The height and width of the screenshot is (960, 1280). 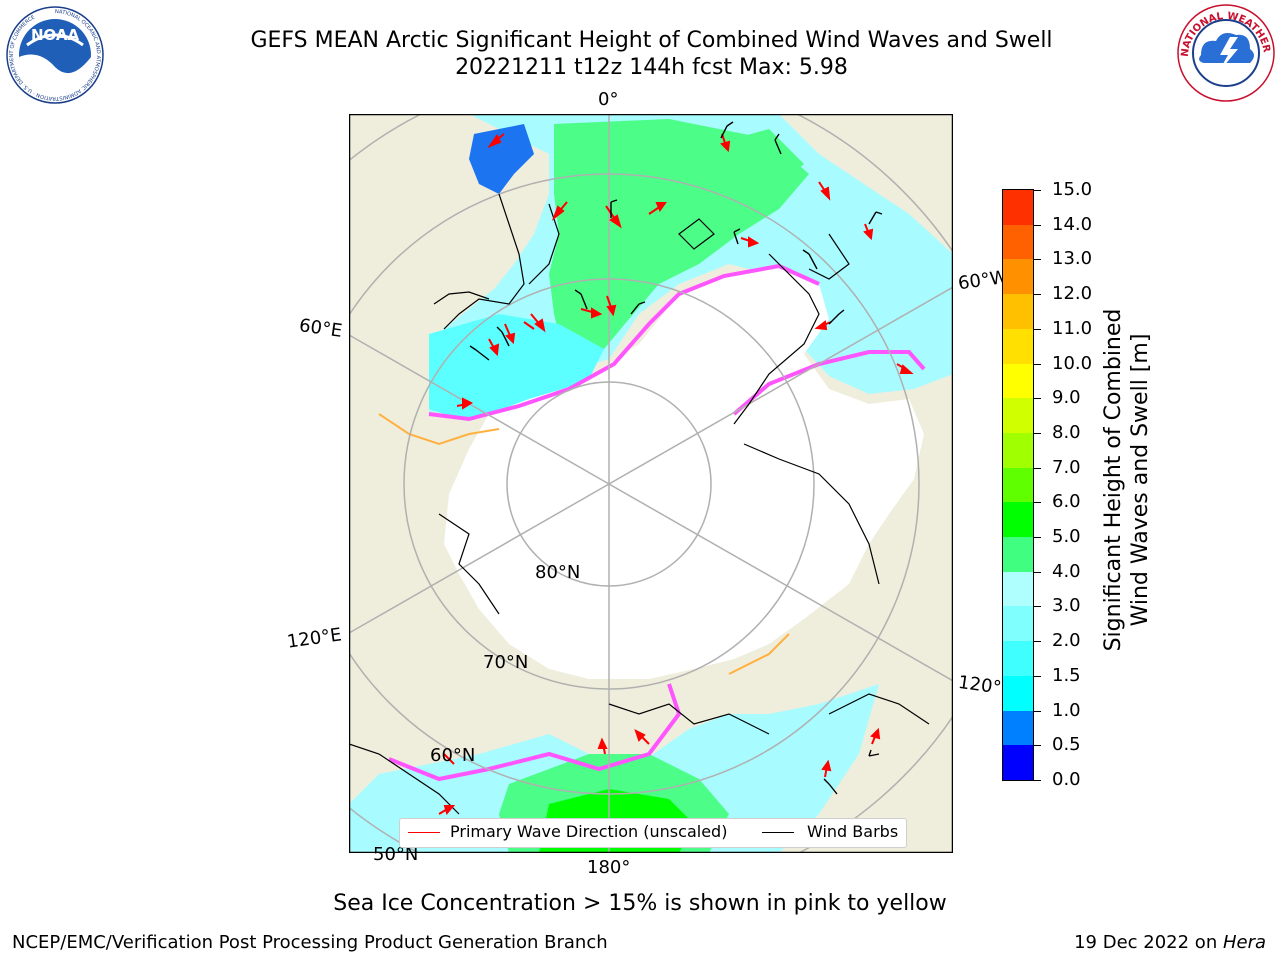 I want to click on footer-date: 19 Dec 2022 on Hera, so click(x=1170, y=942).